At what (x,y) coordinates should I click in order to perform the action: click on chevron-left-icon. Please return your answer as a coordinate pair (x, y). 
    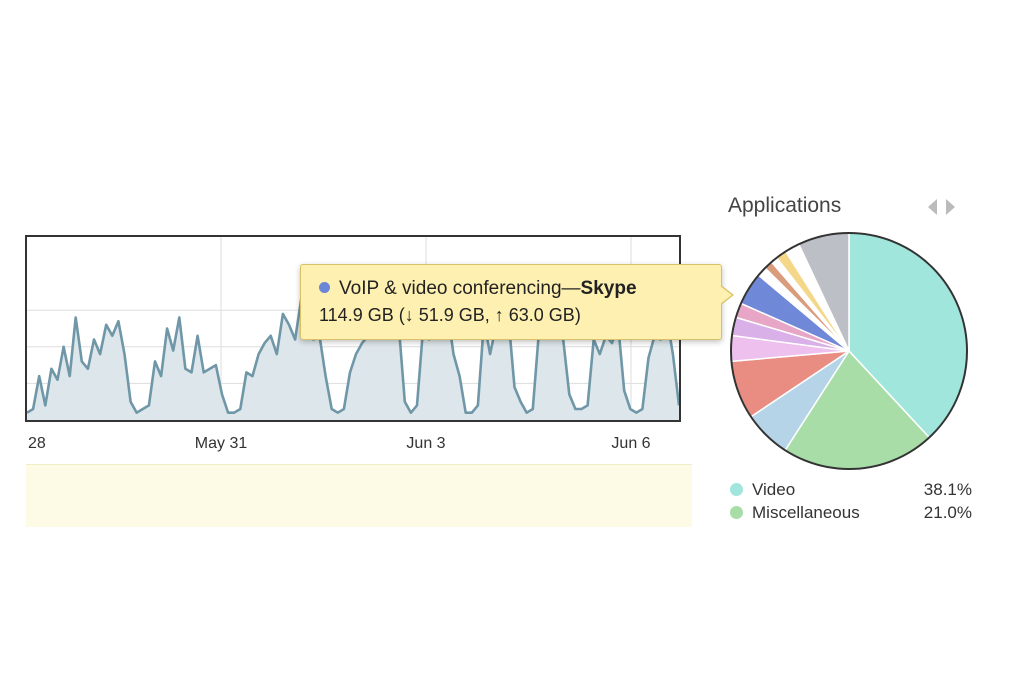
    Looking at the image, I should click on (932, 207).